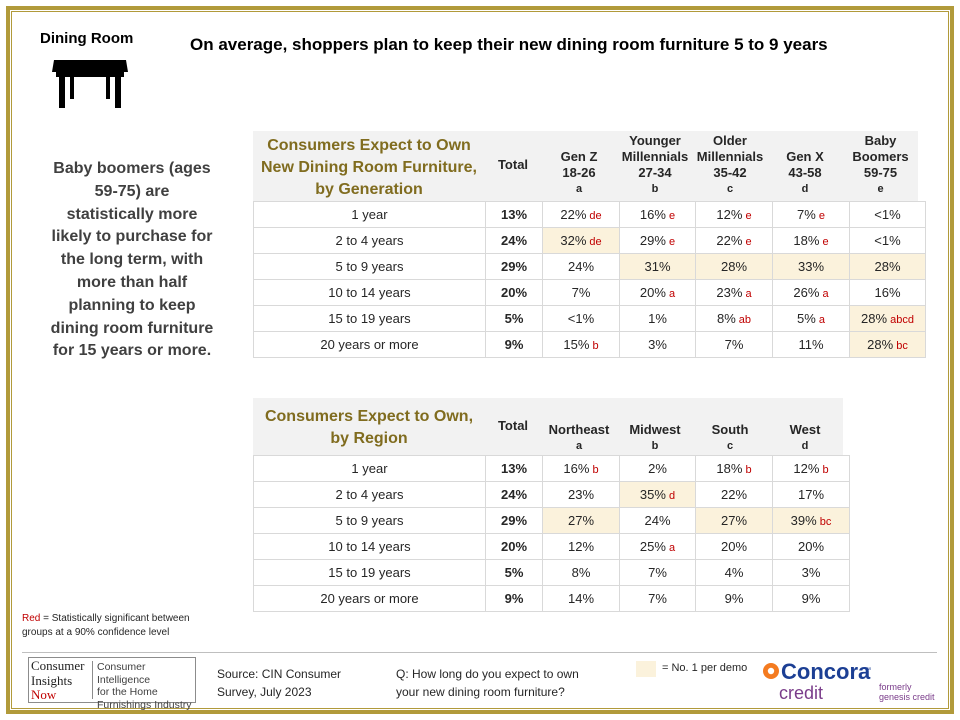 This screenshot has width=960, height=720. Describe the element at coordinates (657, 318) in the screenshot. I see `cell-value: 1%` at that location.